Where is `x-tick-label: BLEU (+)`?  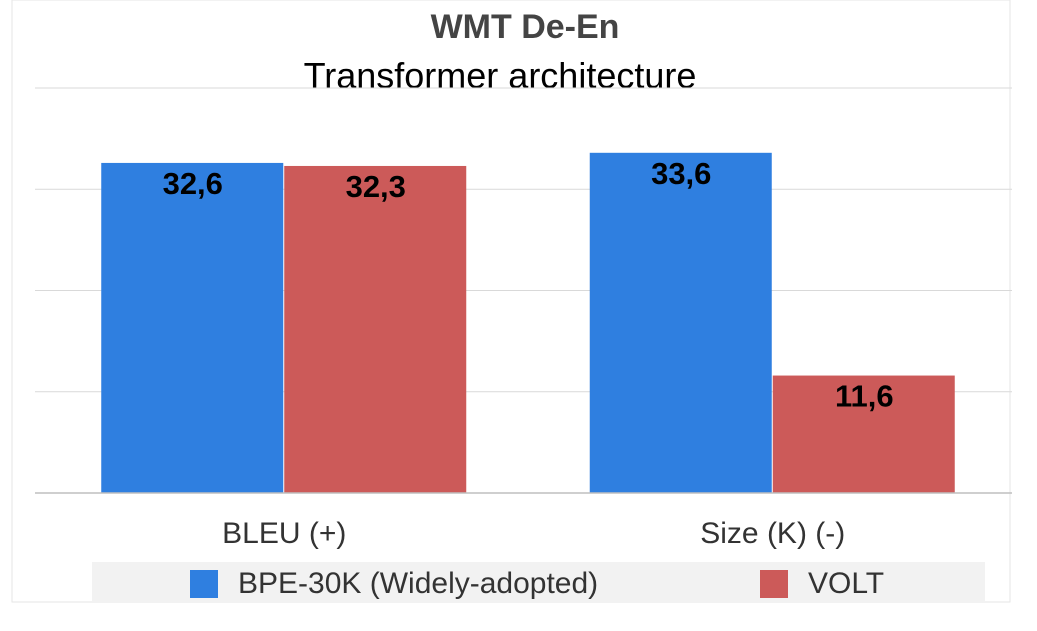 x-tick-label: BLEU (+) is located at coordinates (284, 533).